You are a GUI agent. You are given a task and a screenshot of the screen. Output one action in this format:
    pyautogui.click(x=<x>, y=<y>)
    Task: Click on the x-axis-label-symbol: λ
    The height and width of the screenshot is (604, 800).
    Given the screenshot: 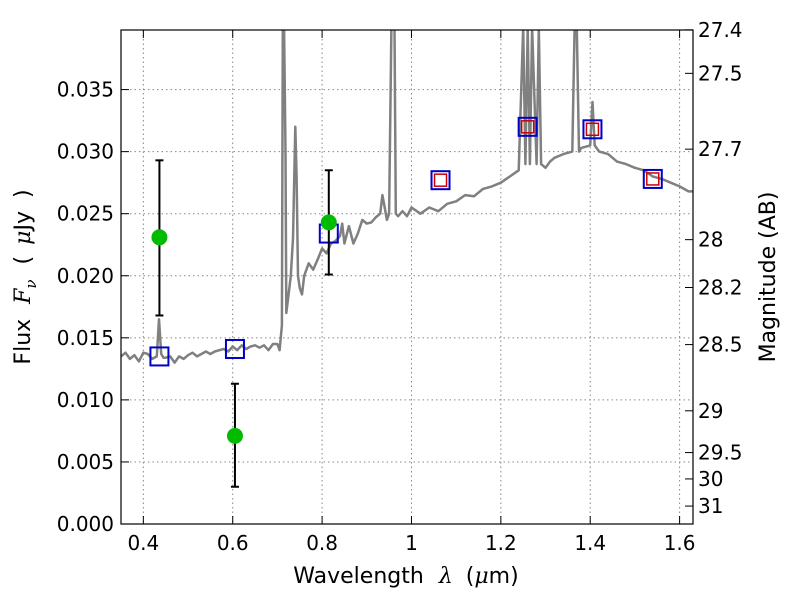 What is the action you would take?
    pyautogui.click(x=445, y=576)
    